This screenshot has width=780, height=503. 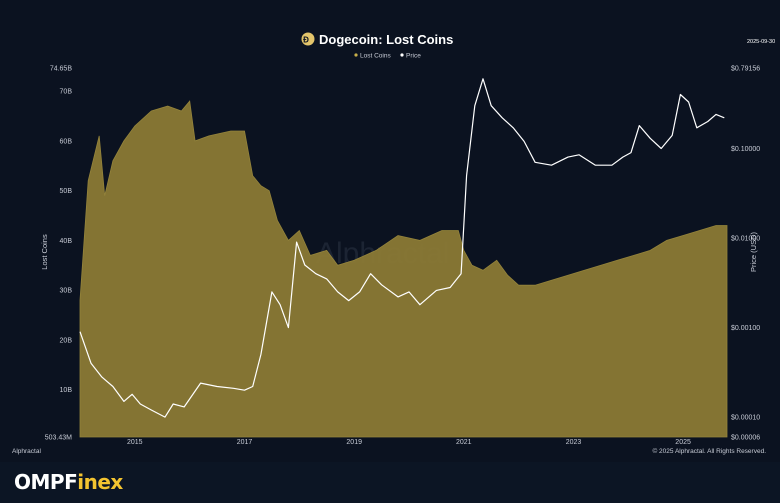 I want to click on legend: Lost Coins Price, so click(x=387, y=56).